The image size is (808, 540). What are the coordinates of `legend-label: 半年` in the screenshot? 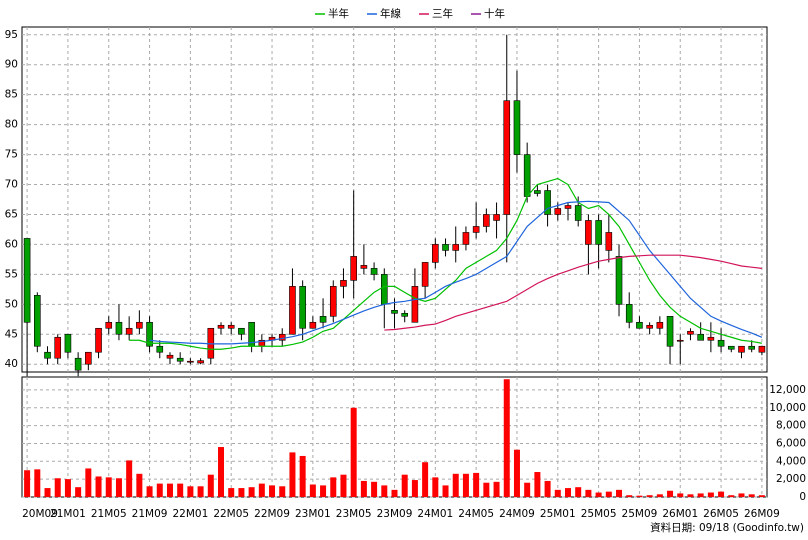 It's located at (338, 13).